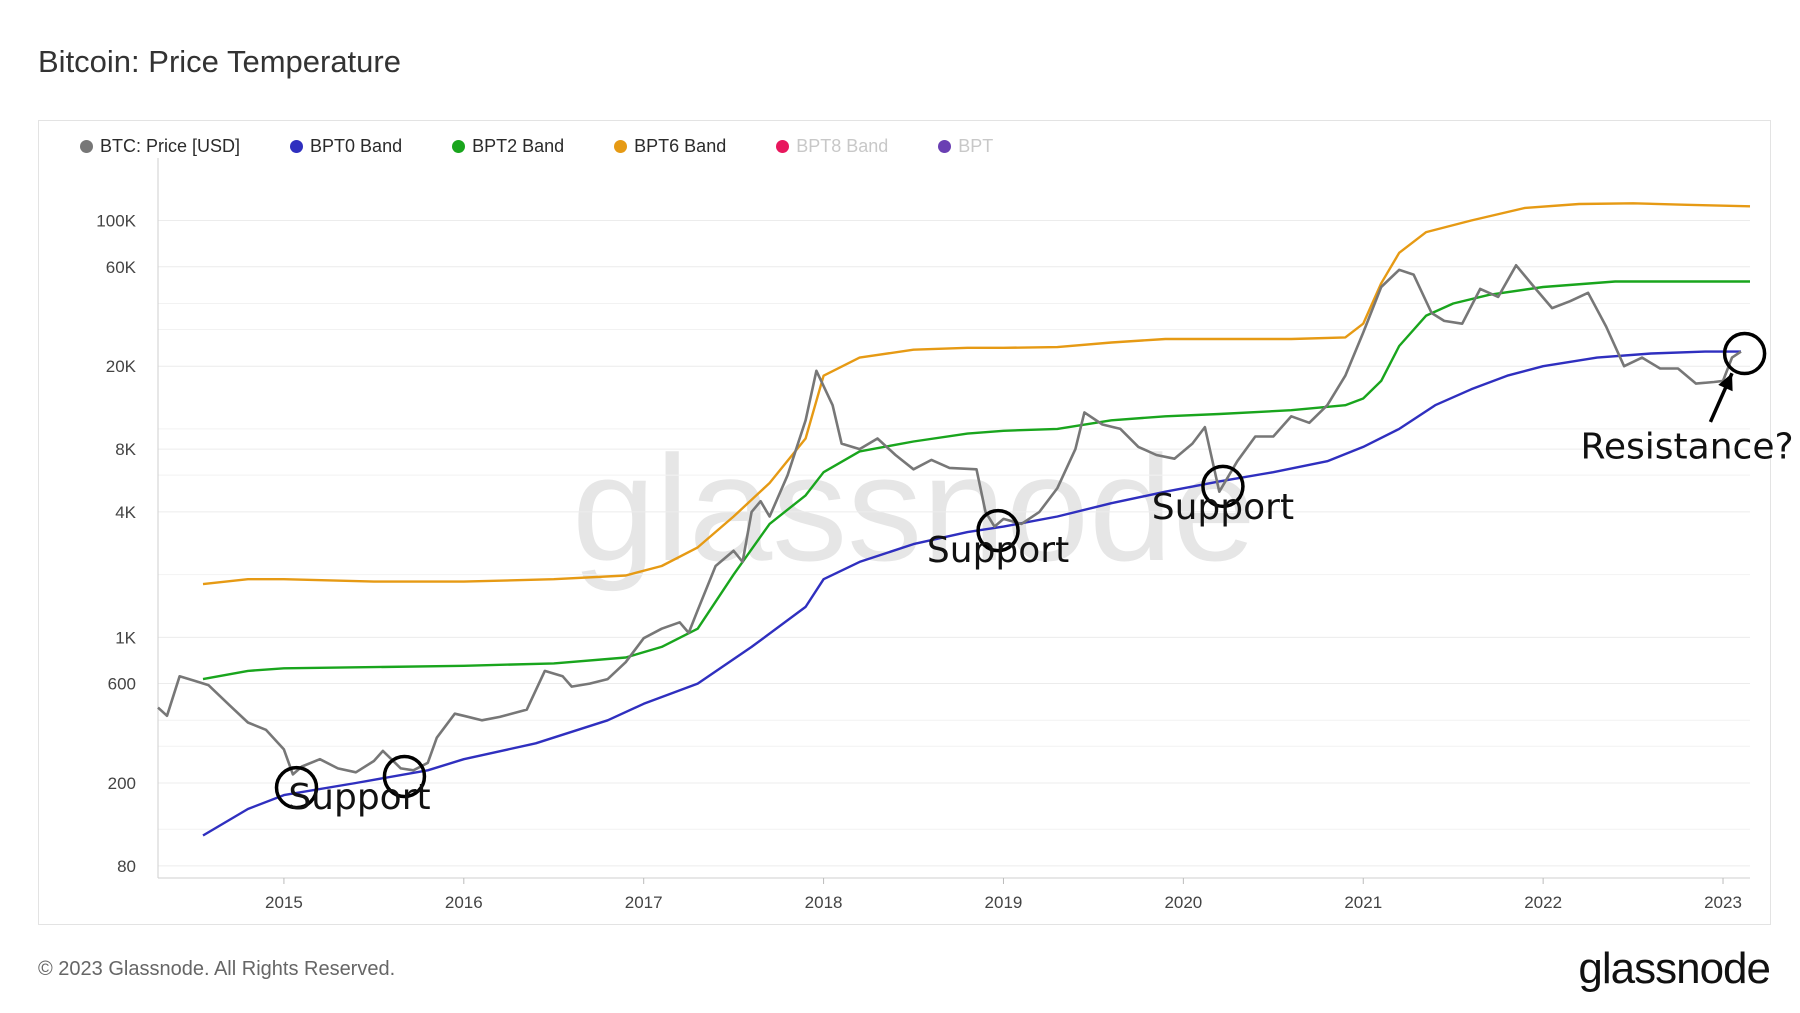 The image size is (1800, 1013). What do you see at coordinates (1686, 447) in the screenshot?
I see `annotation-label: Resistance?` at bounding box center [1686, 447].